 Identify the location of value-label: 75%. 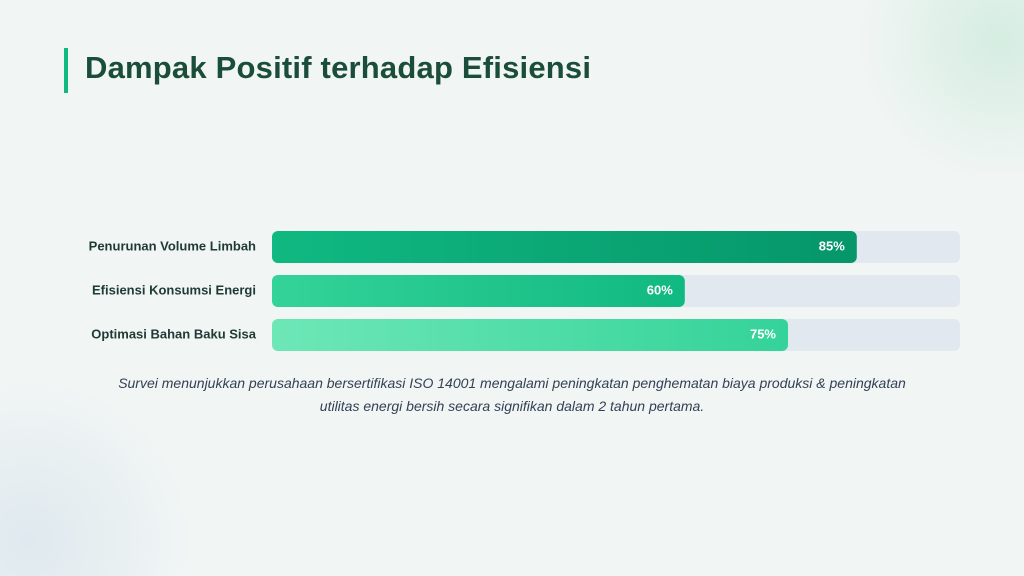
(763, 333).